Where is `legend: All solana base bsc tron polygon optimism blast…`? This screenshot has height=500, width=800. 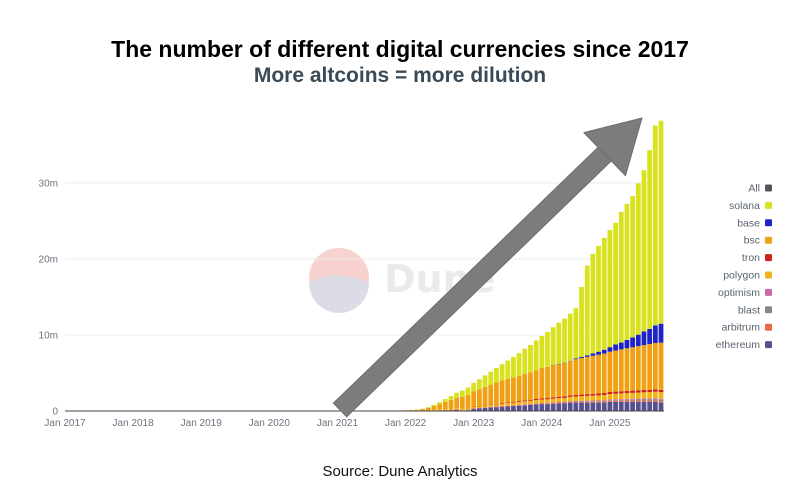 legend: All solana base bsc tron polygon optimism blast… is located at coordinates (744, 267).